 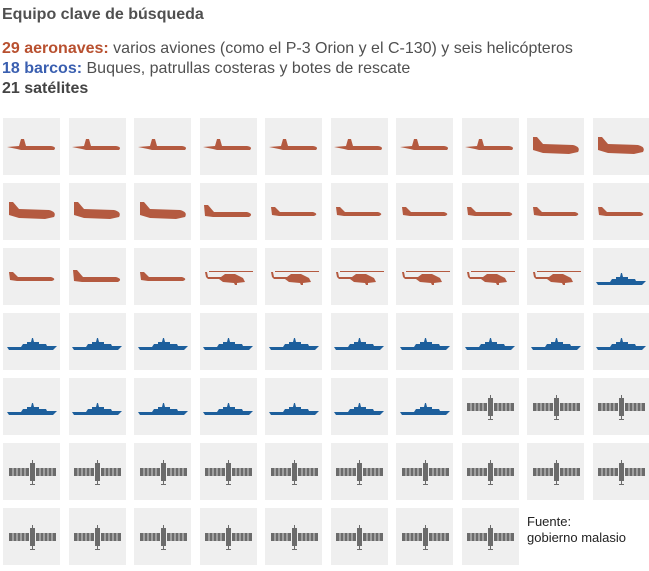 I want to click on source-value: gobierno malasio, so click(x=577, y=537).